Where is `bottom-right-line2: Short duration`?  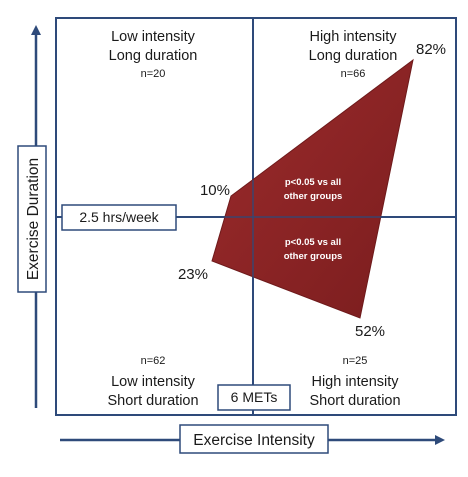
bottom-right-line2: Short duration is located at coordinates (354, 401).